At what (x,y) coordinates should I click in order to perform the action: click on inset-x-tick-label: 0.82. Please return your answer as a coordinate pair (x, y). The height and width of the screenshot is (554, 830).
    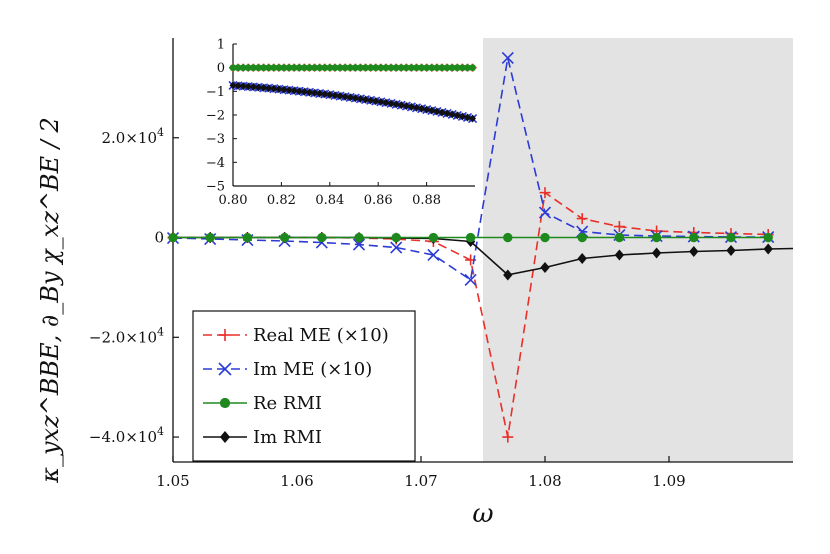
    Looking at the image, I should click on (281, 200).